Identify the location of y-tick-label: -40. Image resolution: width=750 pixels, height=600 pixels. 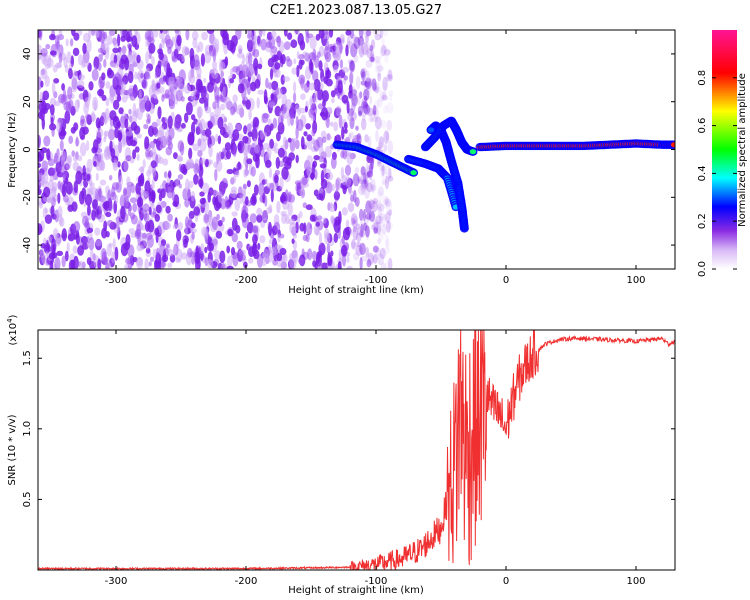
(27, 245).